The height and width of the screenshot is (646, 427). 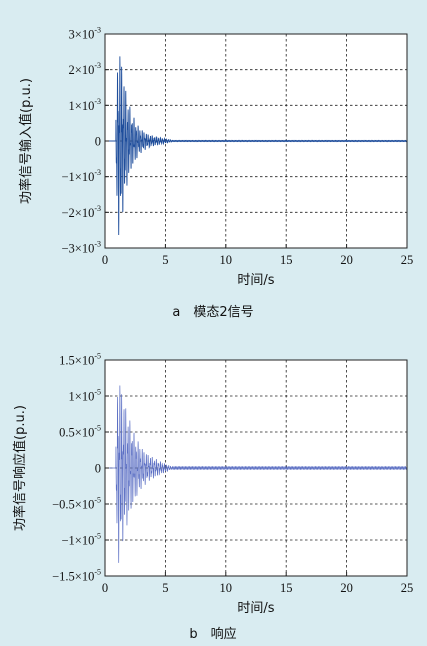 What do you see at coordinates (85, 69) in the screenshot?
I see `y-tick-label: 2×10⁻³` at bounding box center [85, 69].